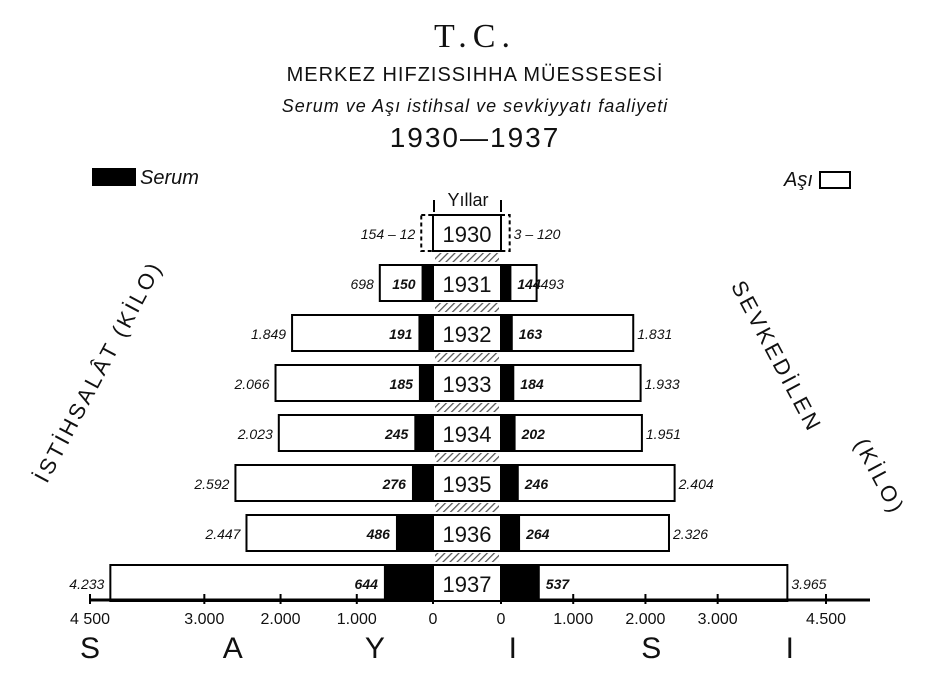  What do you see at coordinates (281, 619) in the screenshot?
I see `x-tick-label-left-2: 2.000` at bounding box center [281, 619].